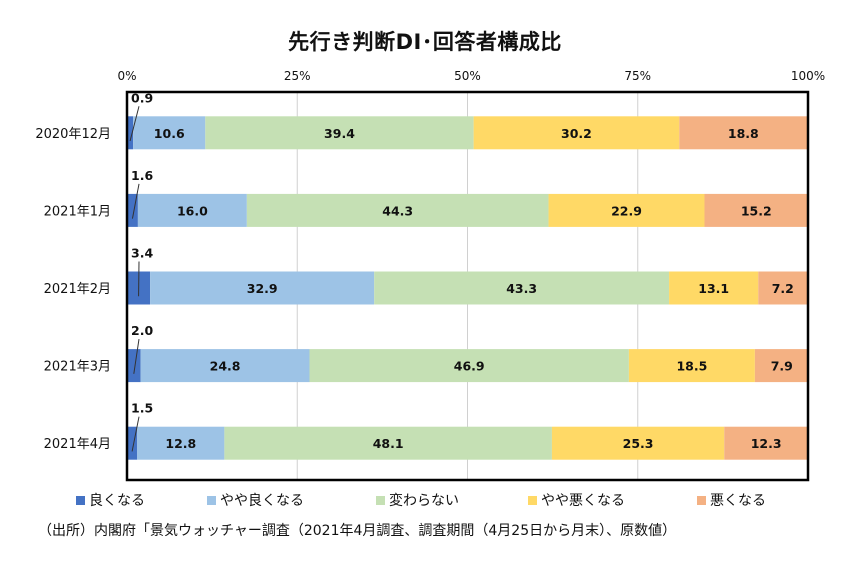 The image size is (850, 567). I want to click on data-label: 18.8, so click(743, 133).